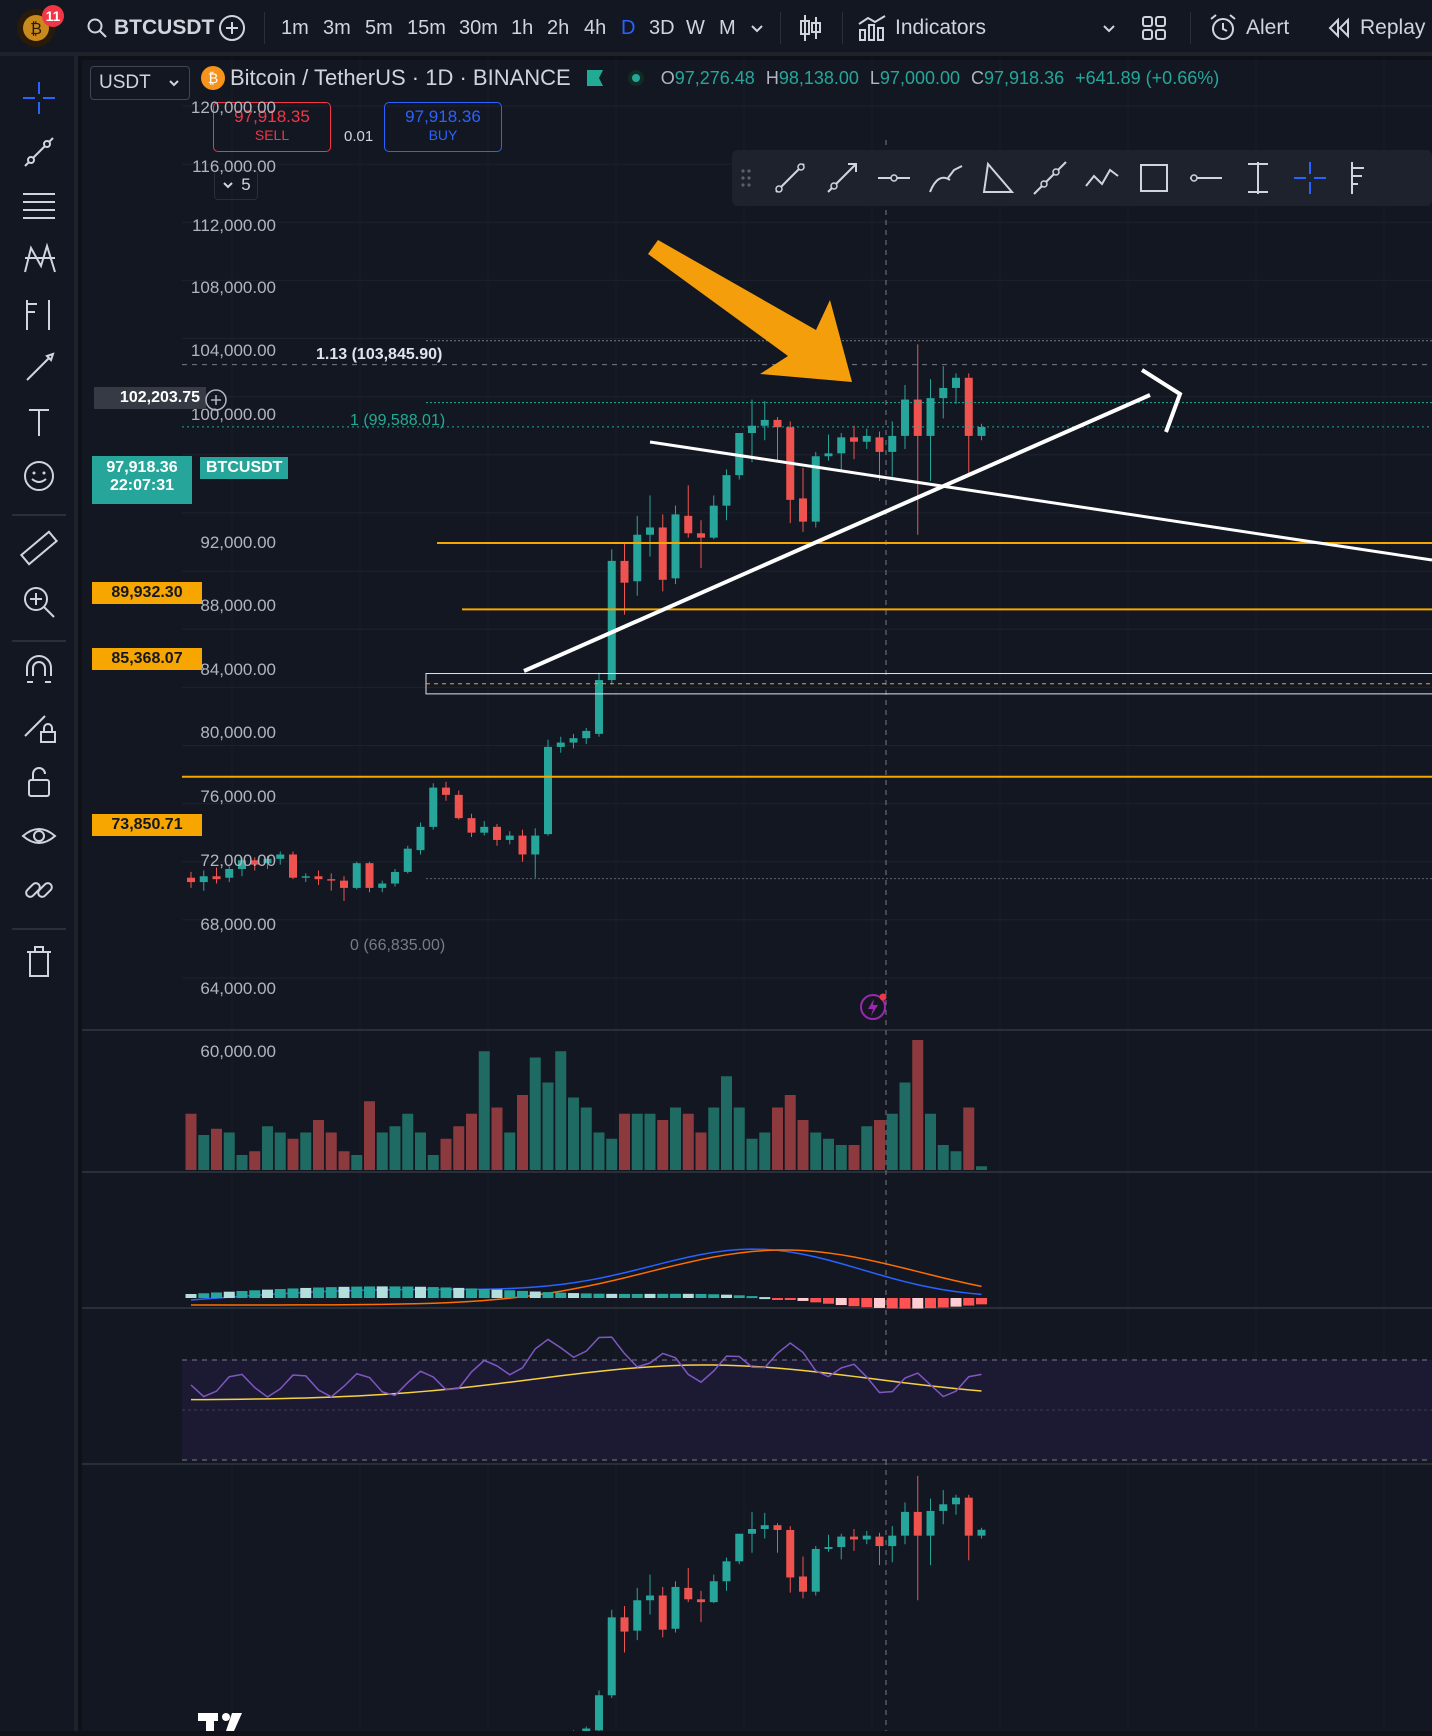 This screenshot has width=1432, height=1736. I want to click on collapse-orders-button: 5, so click(236, 185).